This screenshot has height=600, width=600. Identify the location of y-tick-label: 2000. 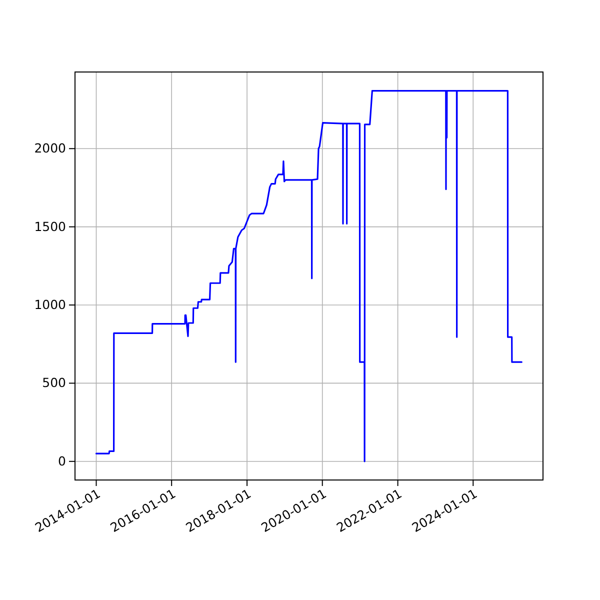
(50, 148).